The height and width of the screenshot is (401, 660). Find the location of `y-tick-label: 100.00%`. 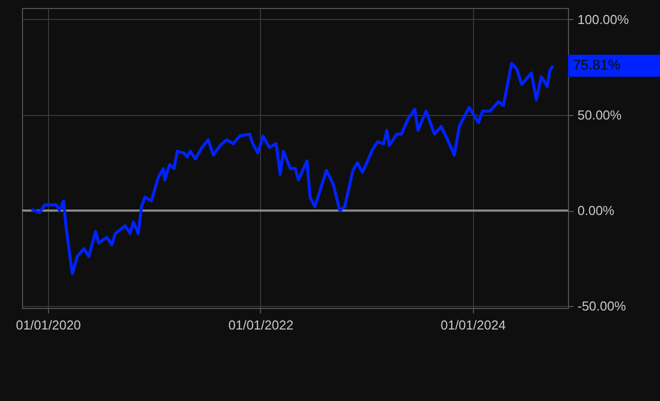

y-tick-label: 100.00% is located at coordinates (604, 19).